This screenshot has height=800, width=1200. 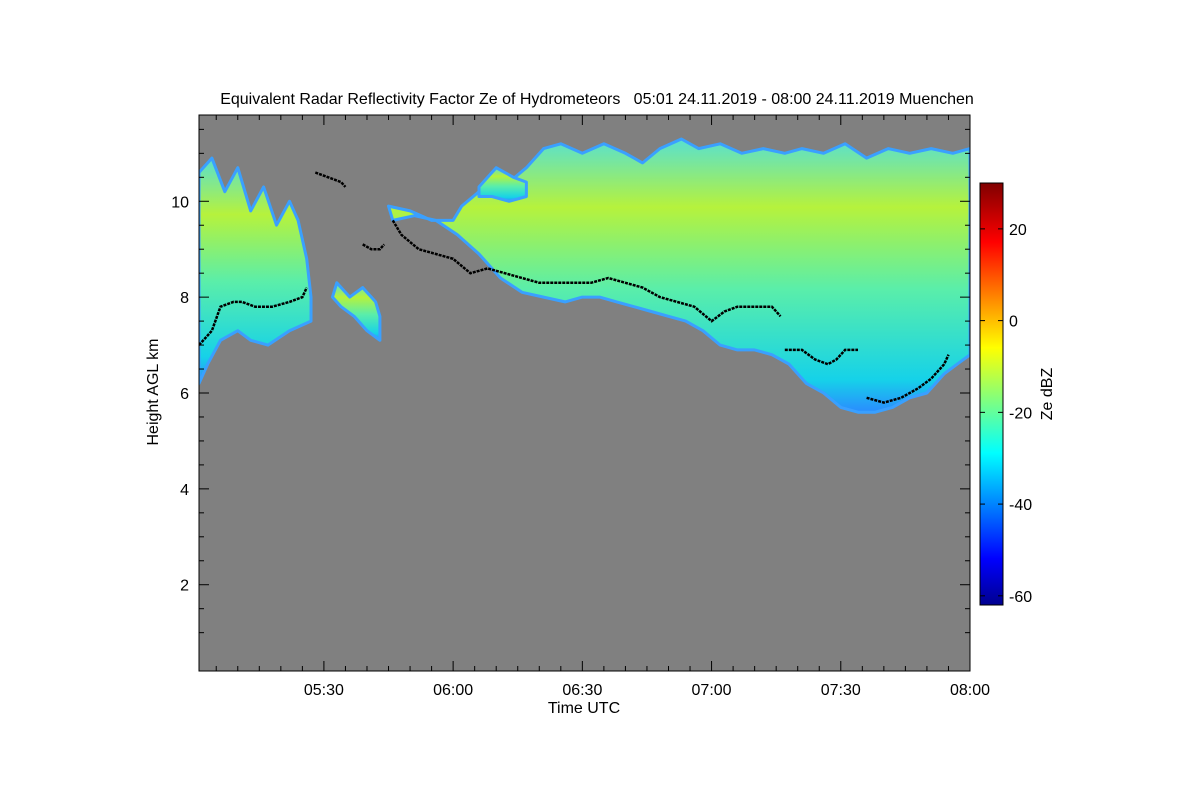 I want to click on x-tick-label: 05:30, so click(x=324, y=690).